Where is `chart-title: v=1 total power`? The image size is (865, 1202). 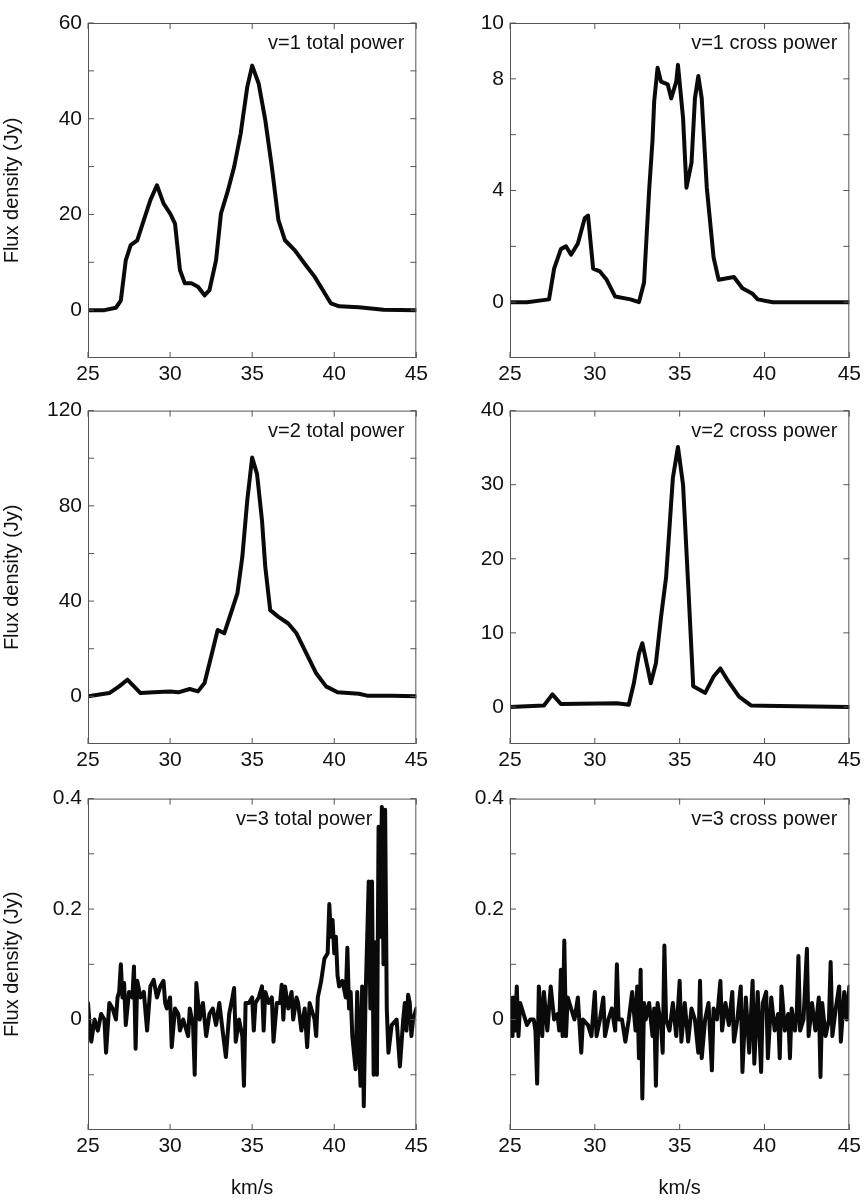 chart-title: v=1 total power is located at coordinates (336, 42).